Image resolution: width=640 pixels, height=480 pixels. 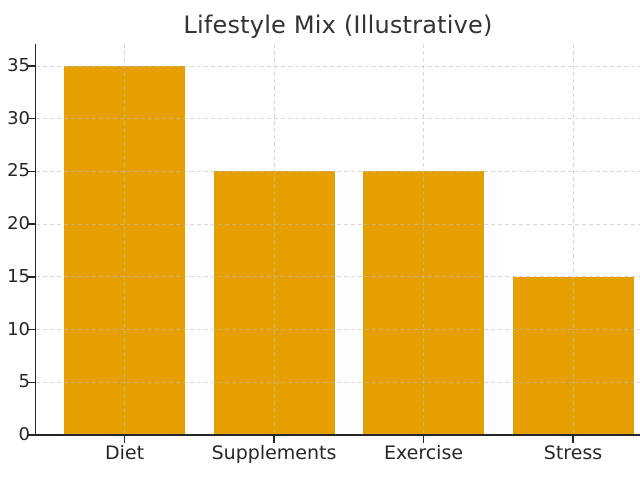 What do you see at coordinates (274, 453) in the screenshot?
I see `x-tick-label: Supplements` at bounding box center [274, 453].